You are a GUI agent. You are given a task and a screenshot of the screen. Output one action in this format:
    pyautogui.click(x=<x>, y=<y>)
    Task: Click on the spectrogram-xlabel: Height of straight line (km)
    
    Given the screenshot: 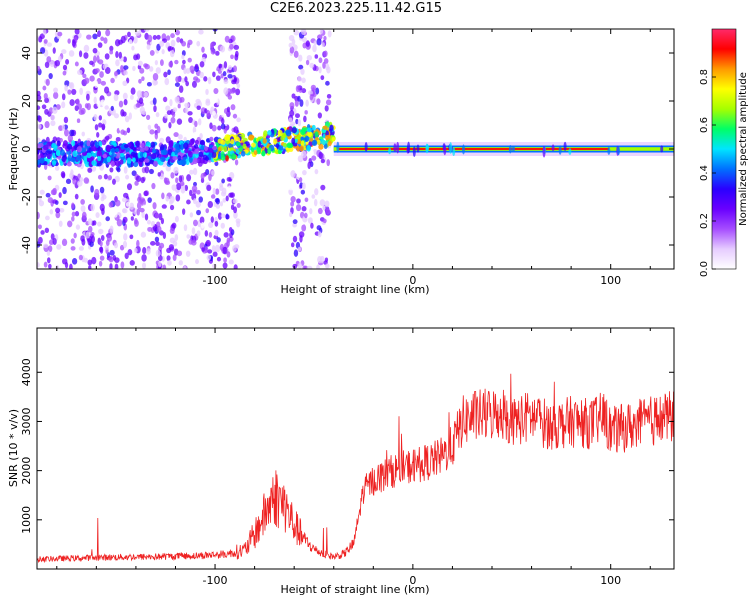 What is the action you would take?
    pyautogui.click(x=354, y=289)
    